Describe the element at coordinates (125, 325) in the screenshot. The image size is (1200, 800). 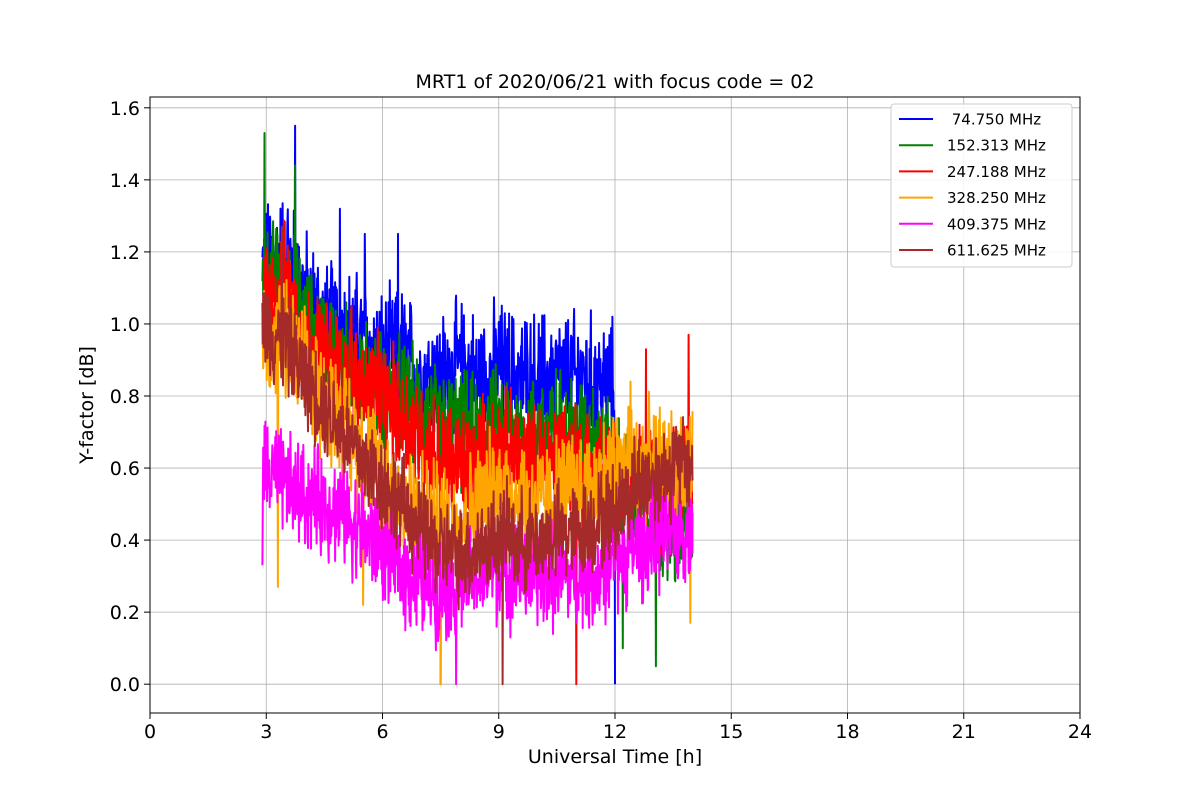
I see `y-tick-label: 1.0` at that location.